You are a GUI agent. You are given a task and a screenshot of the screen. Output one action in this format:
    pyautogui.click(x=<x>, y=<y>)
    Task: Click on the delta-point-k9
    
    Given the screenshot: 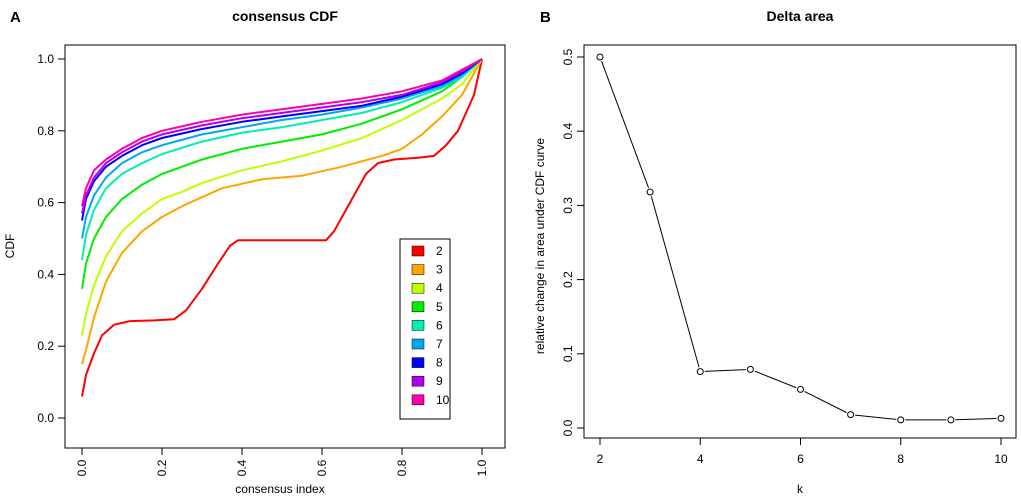 What is the action you would take?
    pyautogui.click(x=951, y=420)
    